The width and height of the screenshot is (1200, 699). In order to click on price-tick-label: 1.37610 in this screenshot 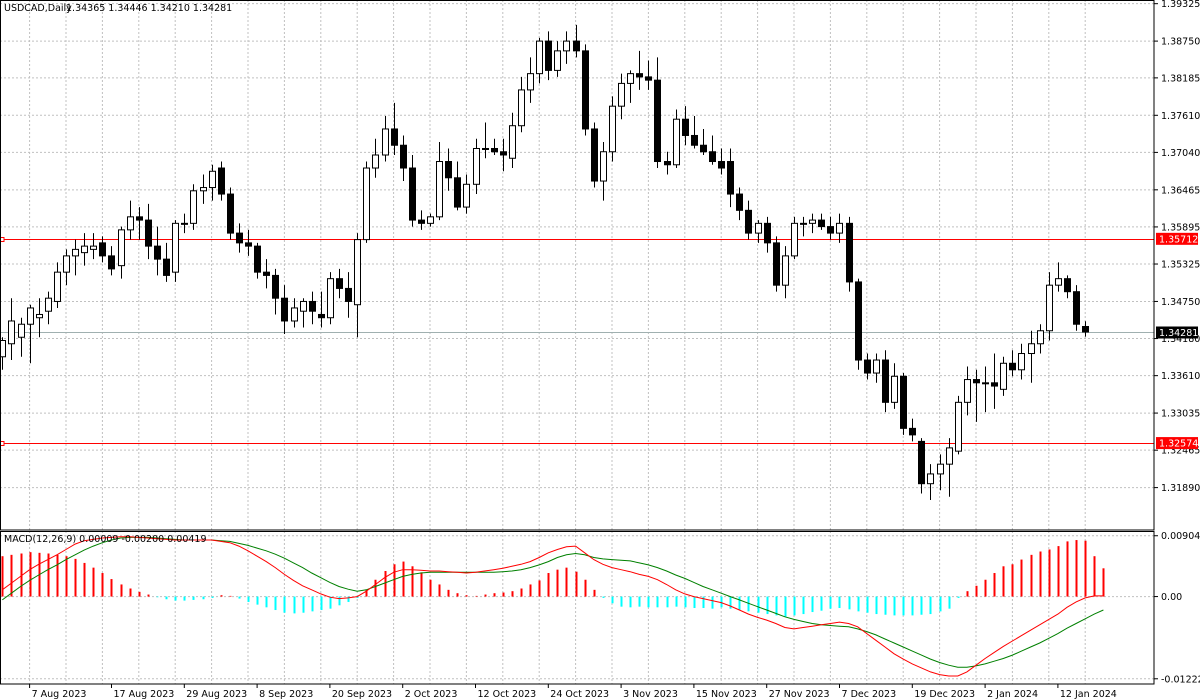, I will do `click(1180, 116)`.